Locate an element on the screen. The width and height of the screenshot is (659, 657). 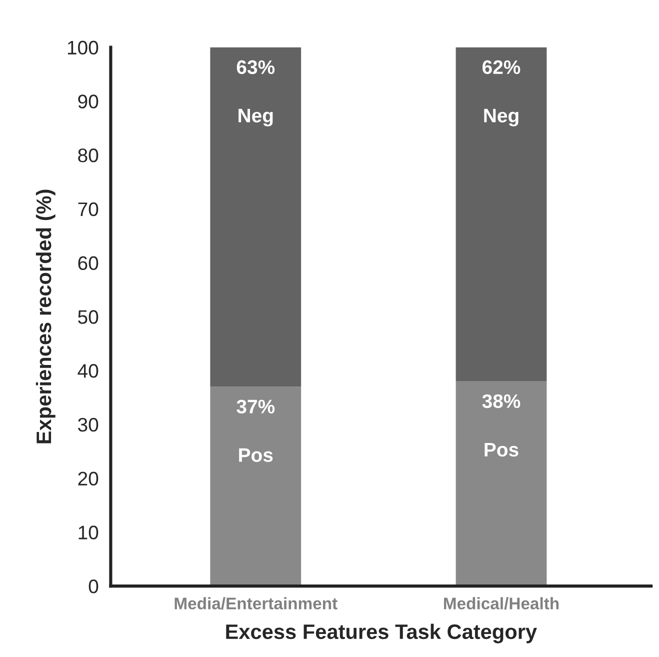
y-tick-label: 10 is located at coordinates (88, 533).